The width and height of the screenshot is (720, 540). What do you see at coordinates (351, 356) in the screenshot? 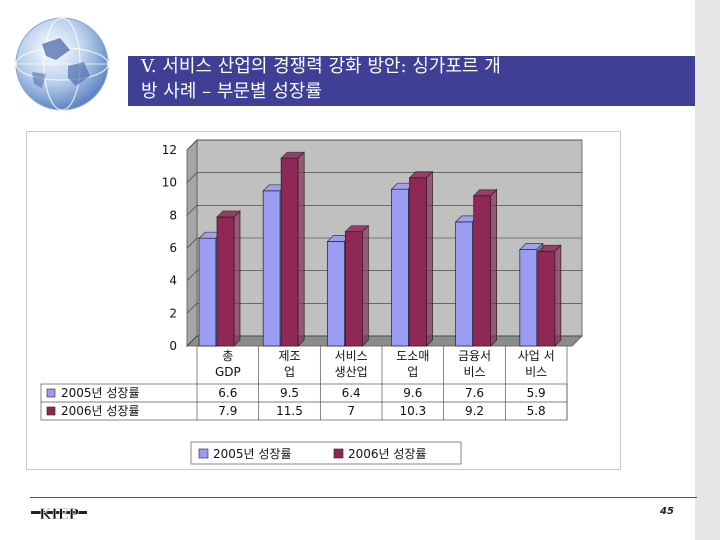
I see `category-label: 서비스` at bounding box center [351, 356].